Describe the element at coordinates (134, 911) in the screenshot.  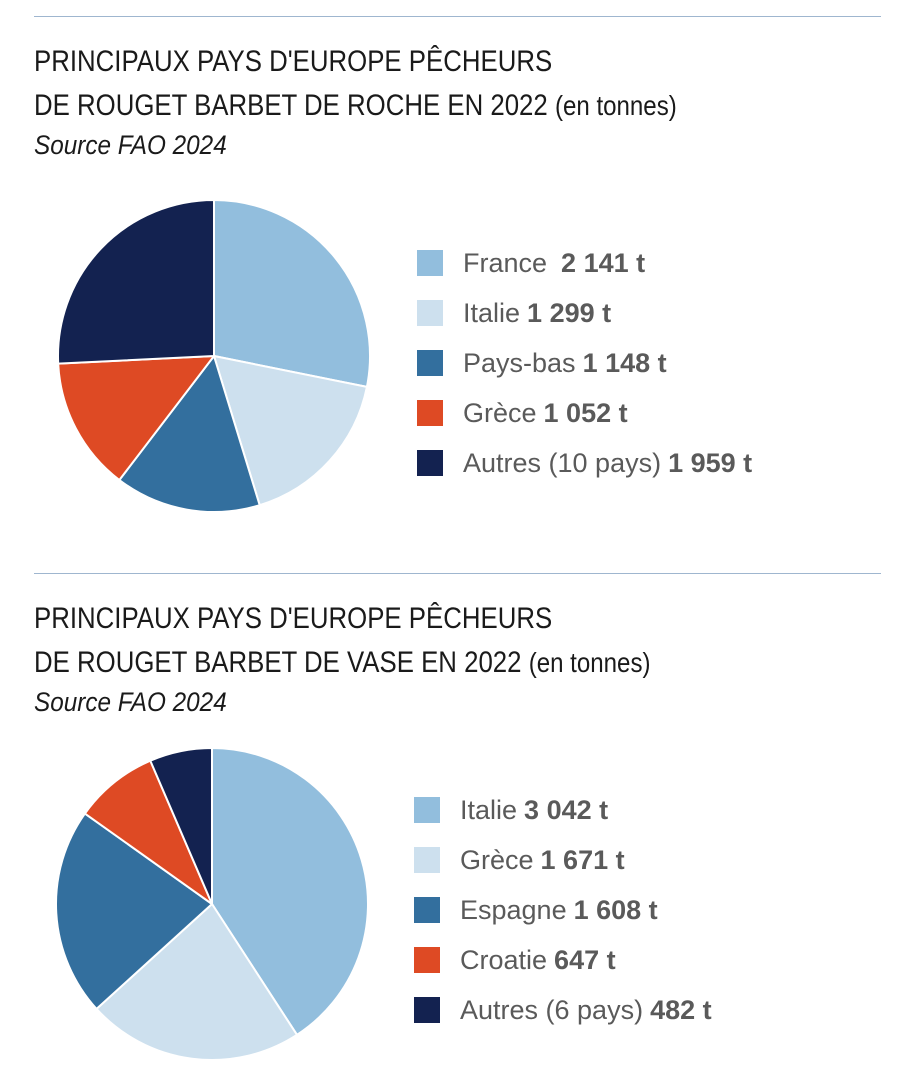
I see `pie-slice-espagne` at that location.